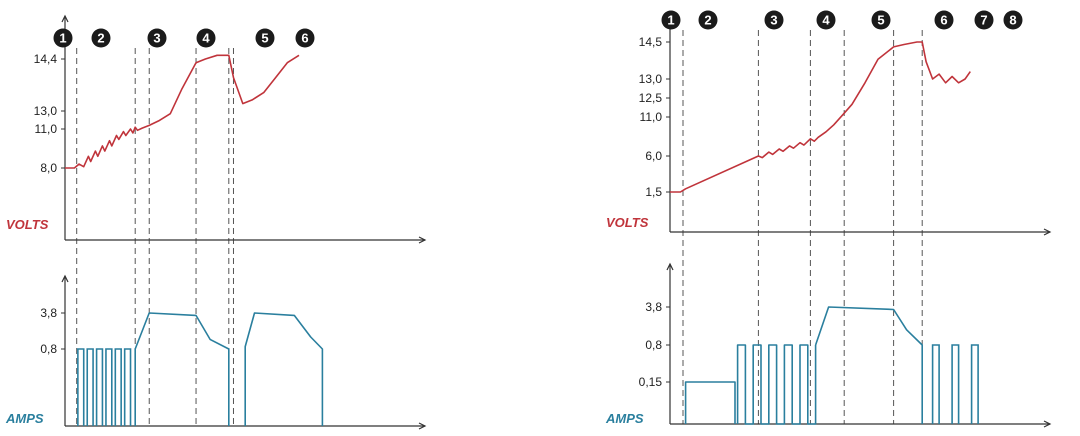 This screenshot has height=436, width=1080. I want to click on stage-marker-label: 8, so click(1012, 20).